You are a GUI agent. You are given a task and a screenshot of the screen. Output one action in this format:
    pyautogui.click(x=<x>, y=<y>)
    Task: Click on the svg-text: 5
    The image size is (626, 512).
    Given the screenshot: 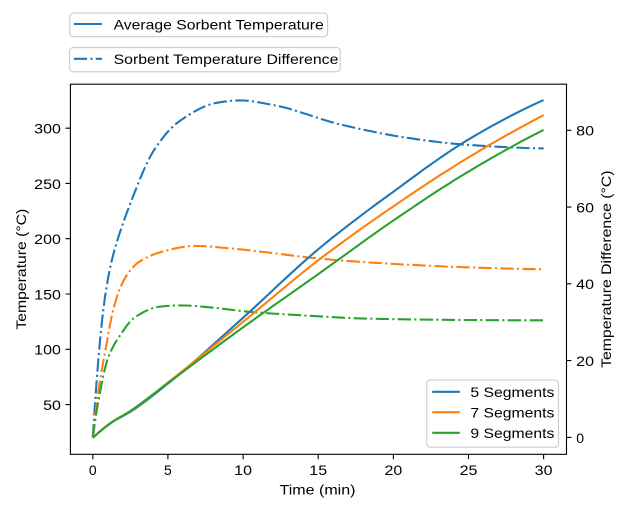 What is the action you would take?
    pyautogui.click(x=168, y=470)
    